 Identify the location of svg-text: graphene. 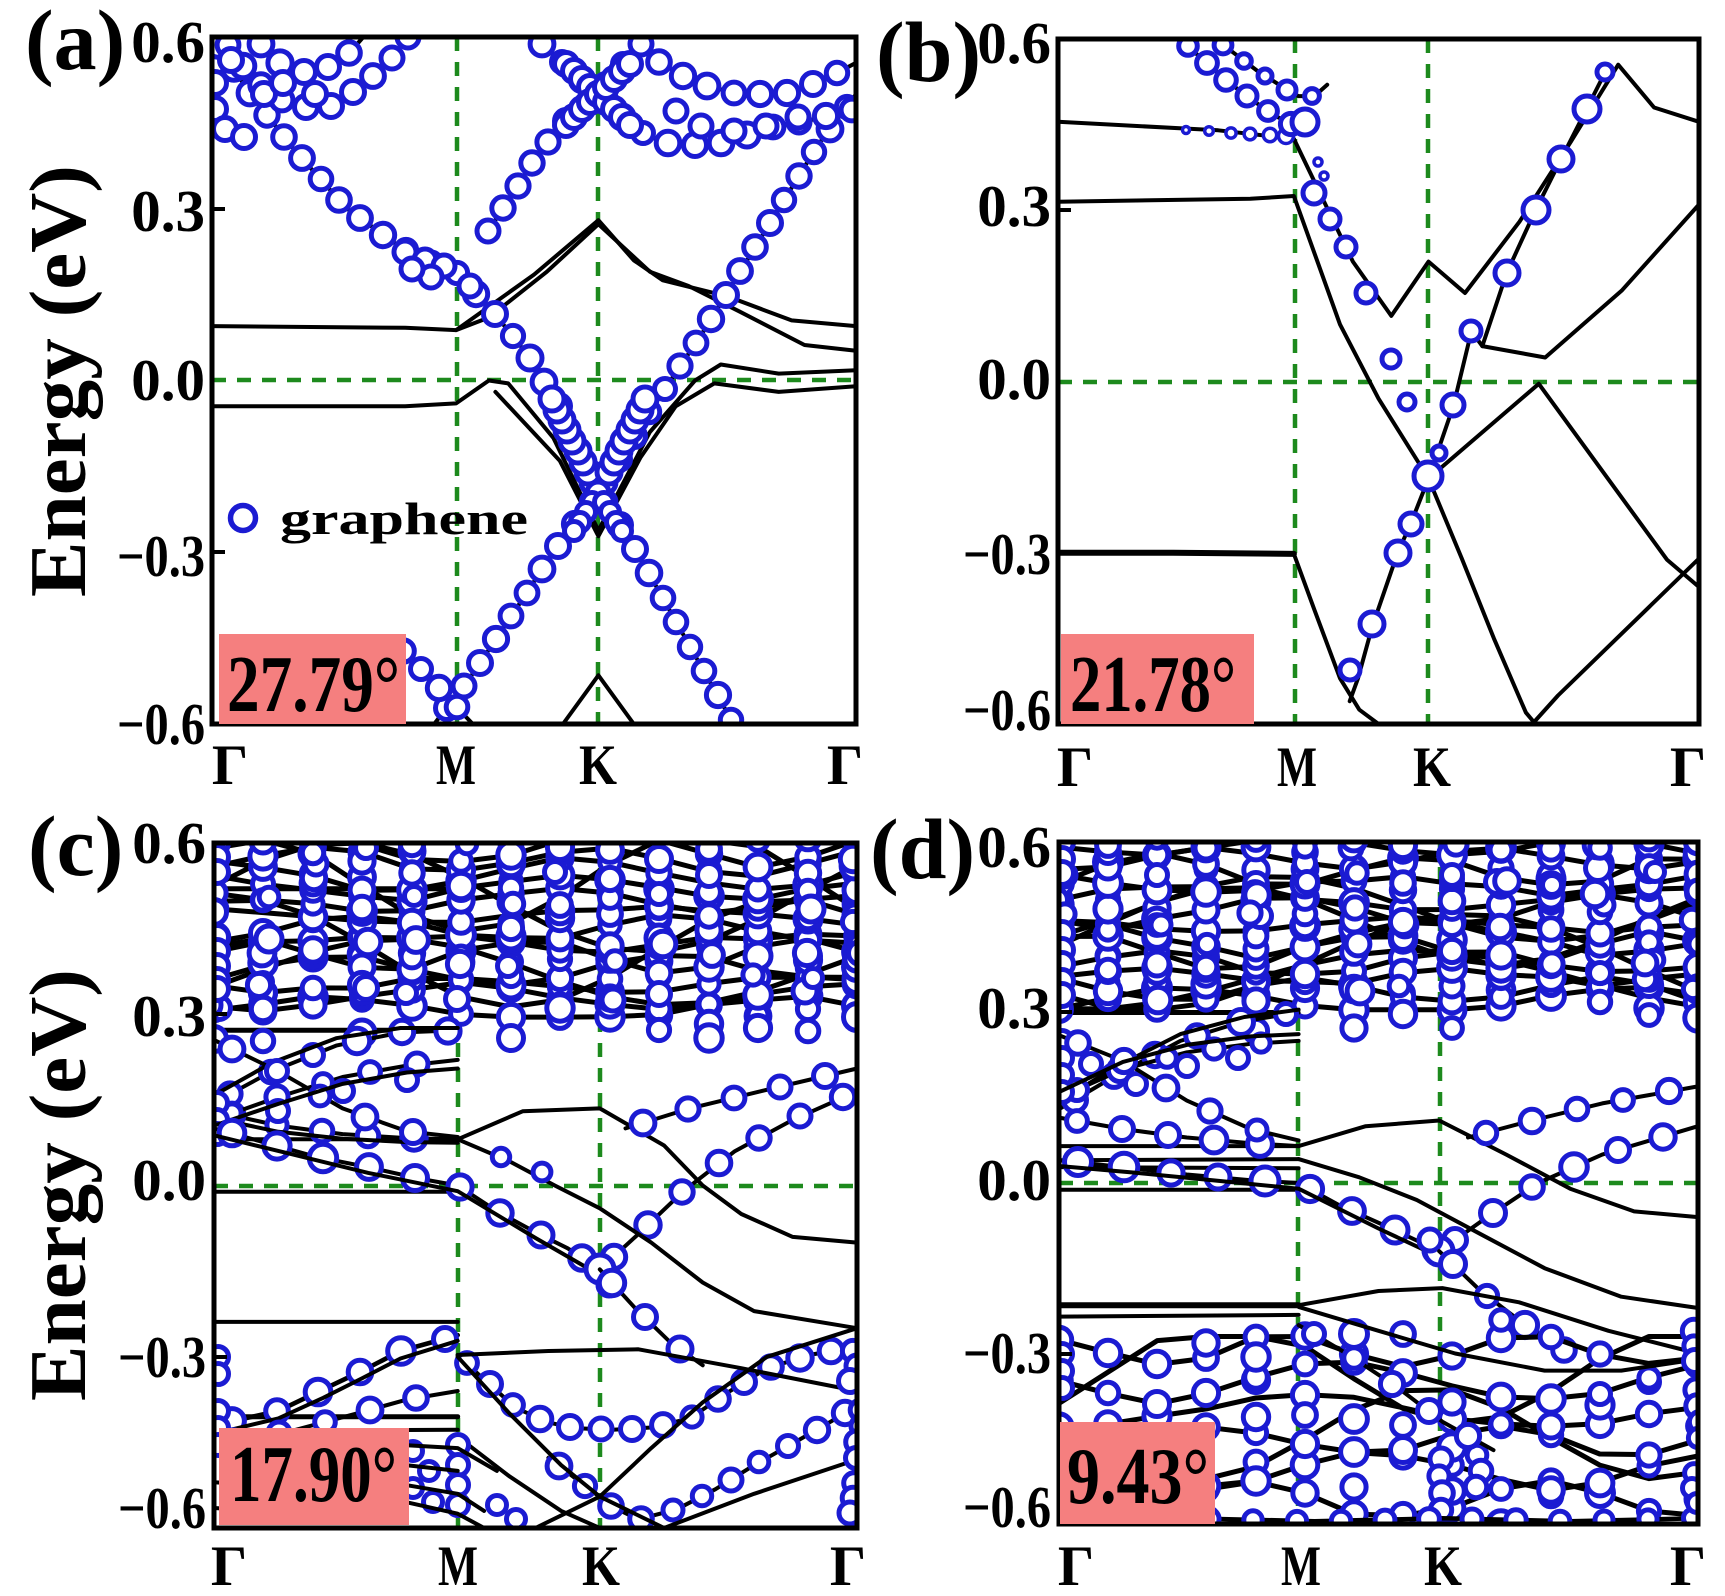
(404, 518).